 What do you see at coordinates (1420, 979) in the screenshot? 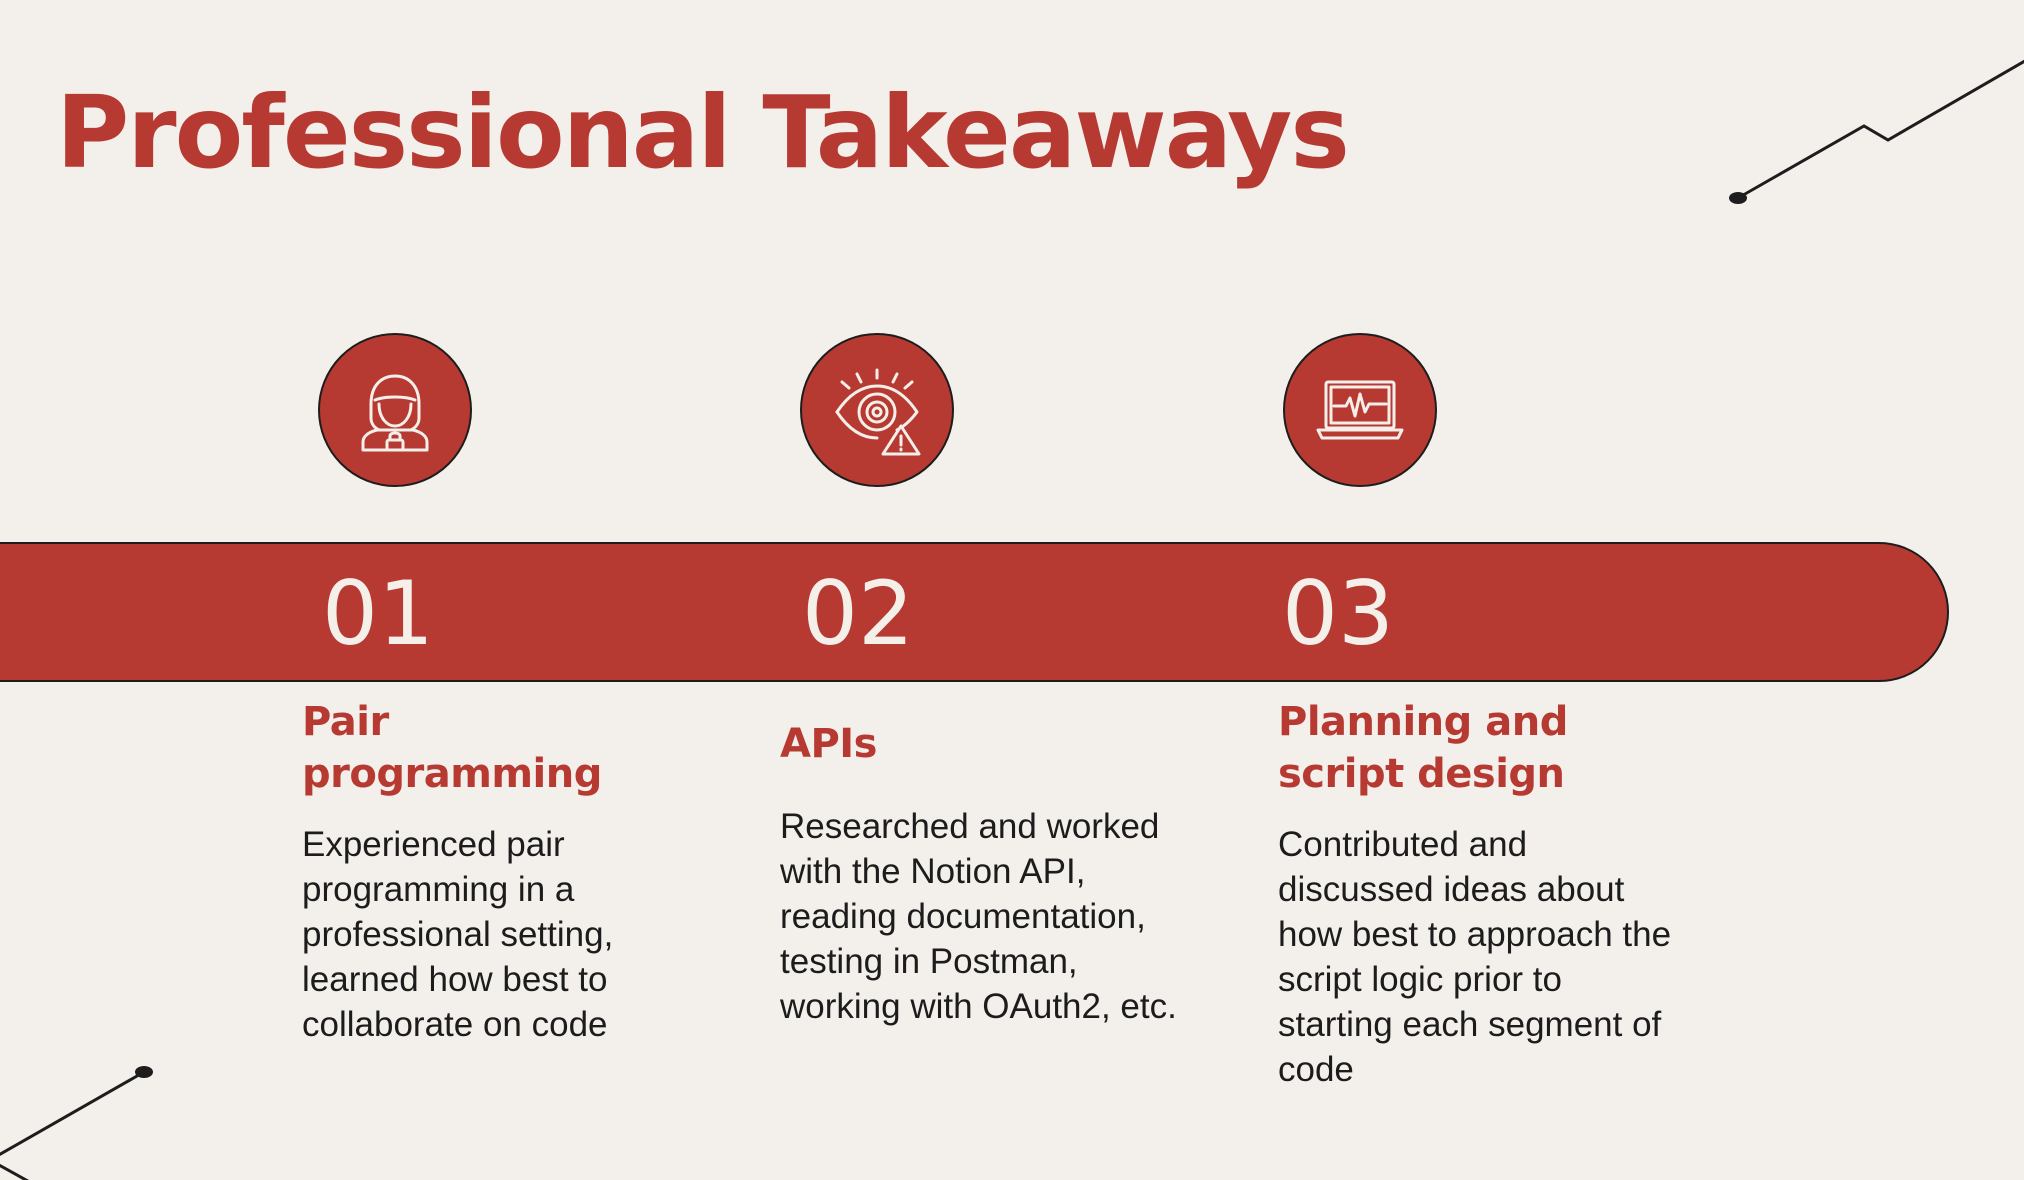
I see `description-line: script logic prior to` at bounding box center [1420, 979].